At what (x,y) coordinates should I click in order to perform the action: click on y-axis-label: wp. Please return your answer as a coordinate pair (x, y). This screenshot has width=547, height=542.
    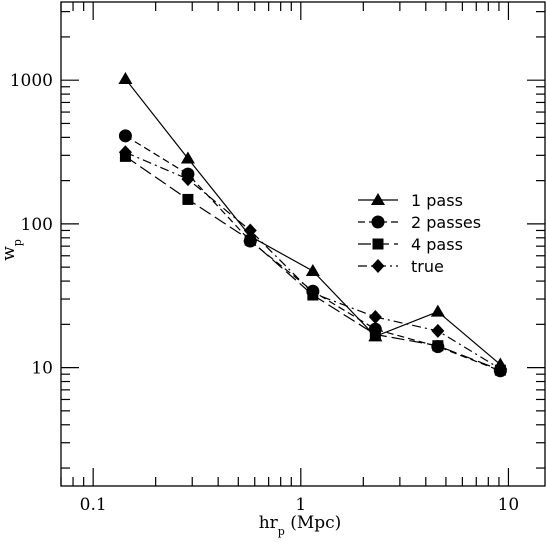
    Looking at the image, I should click on (12, 250).